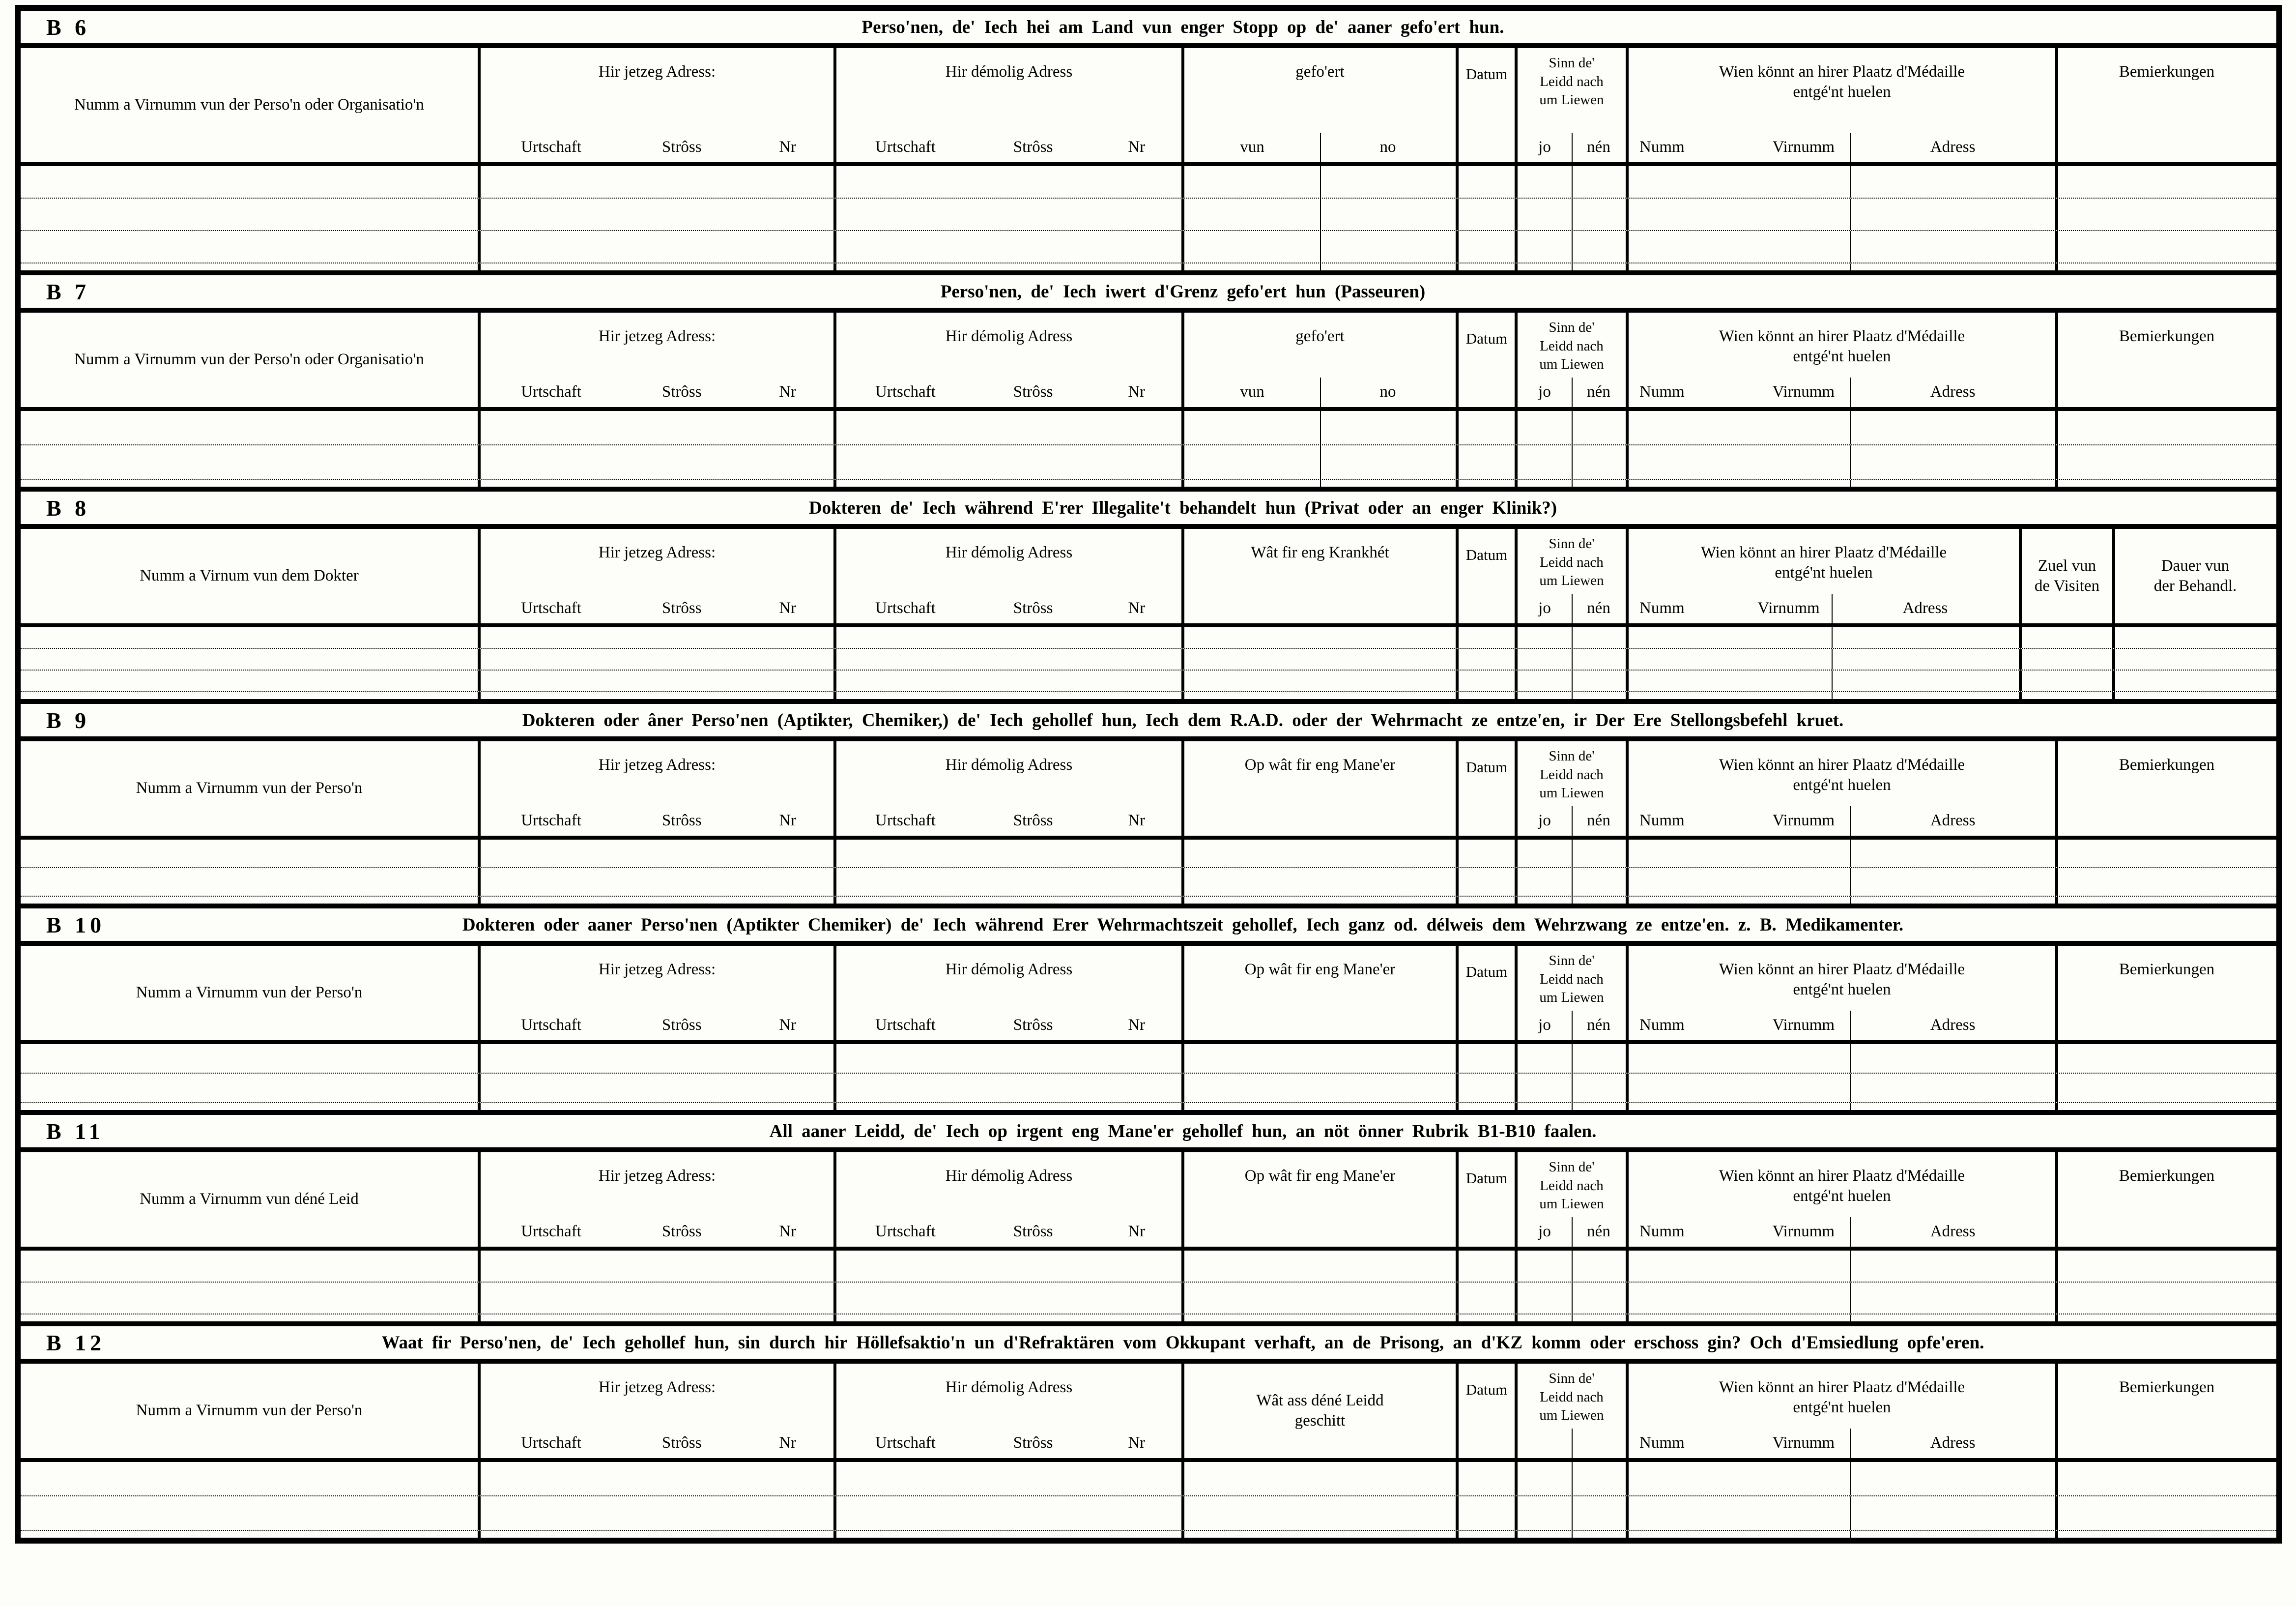  I want to click on col-header-illness: Wât fir eng Krankhét, so click(1319, 576).